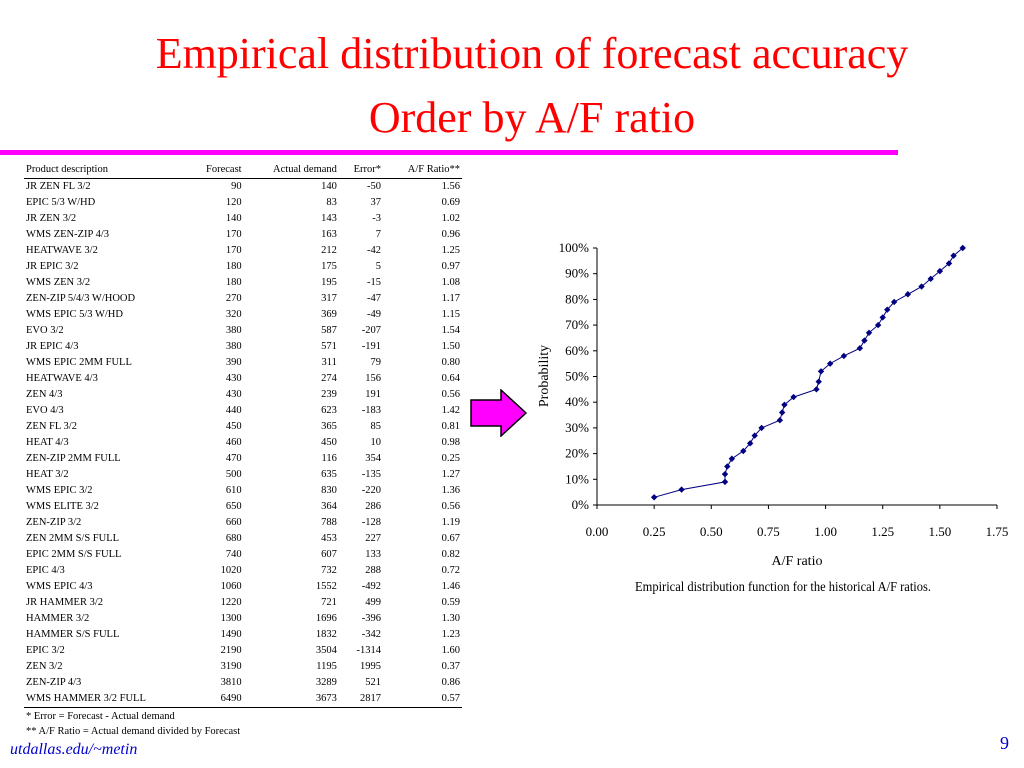  Describe the element at coordinates (329, 218) in the screenshot. I see `cell-actual-demand: 143` at that location.